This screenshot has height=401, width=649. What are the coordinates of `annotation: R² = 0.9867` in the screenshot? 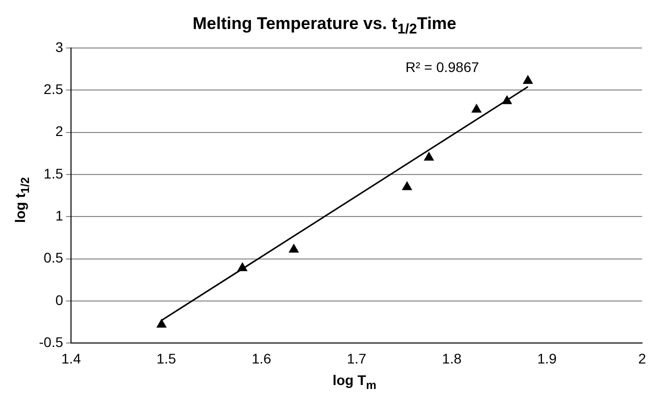 It's located at (442, 66).